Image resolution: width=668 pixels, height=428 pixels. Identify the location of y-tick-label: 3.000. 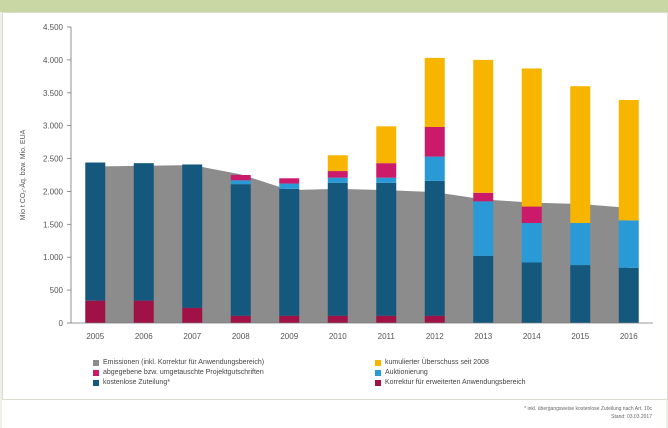
(53, 126).